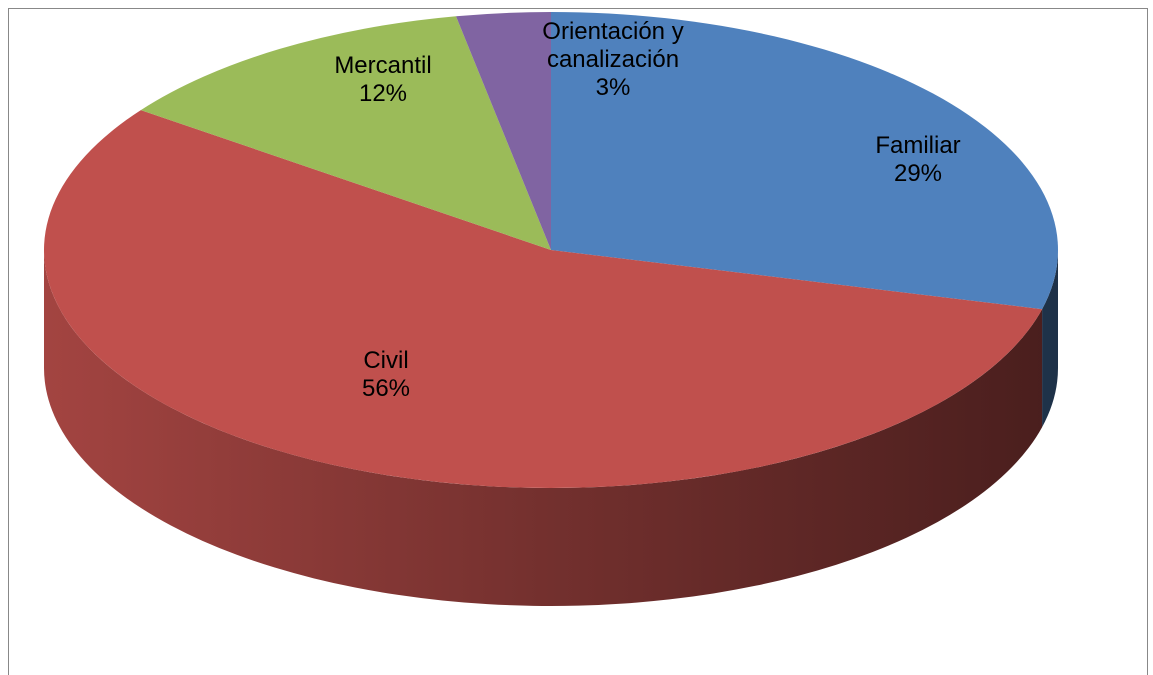 The height and width of the screenshot is (675, 1153). Describe the element at coordinates (386, 360) in the screenshot. I see `slice-name: Civil` at that location.